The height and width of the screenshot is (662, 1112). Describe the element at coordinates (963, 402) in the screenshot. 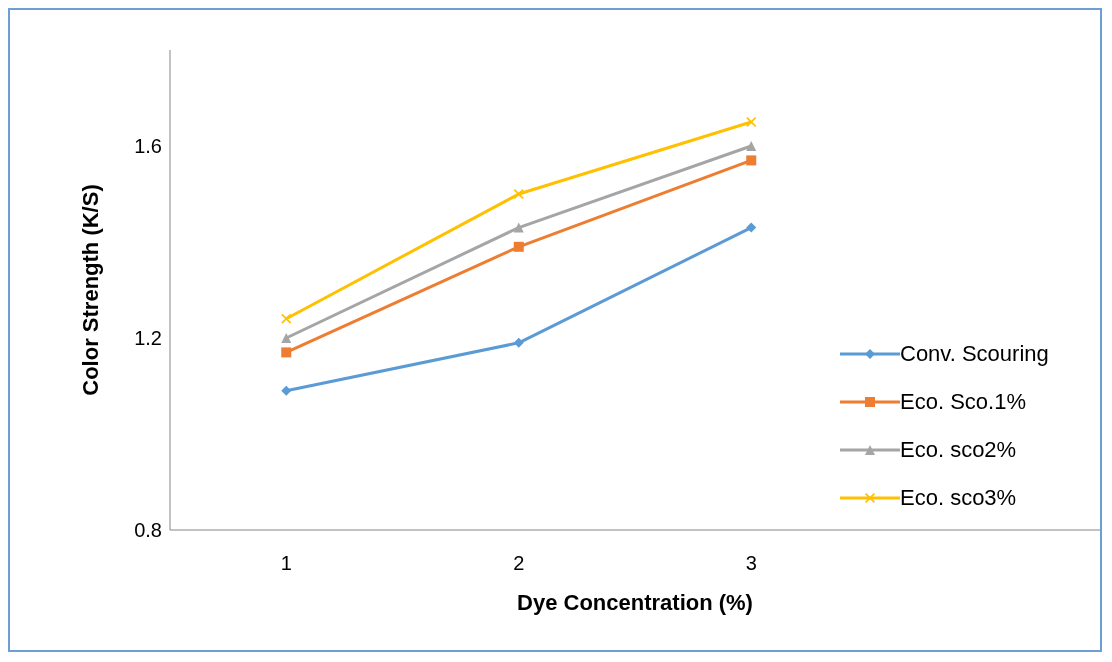

I see `legend-label: Eco. Sco.1%` at that location.